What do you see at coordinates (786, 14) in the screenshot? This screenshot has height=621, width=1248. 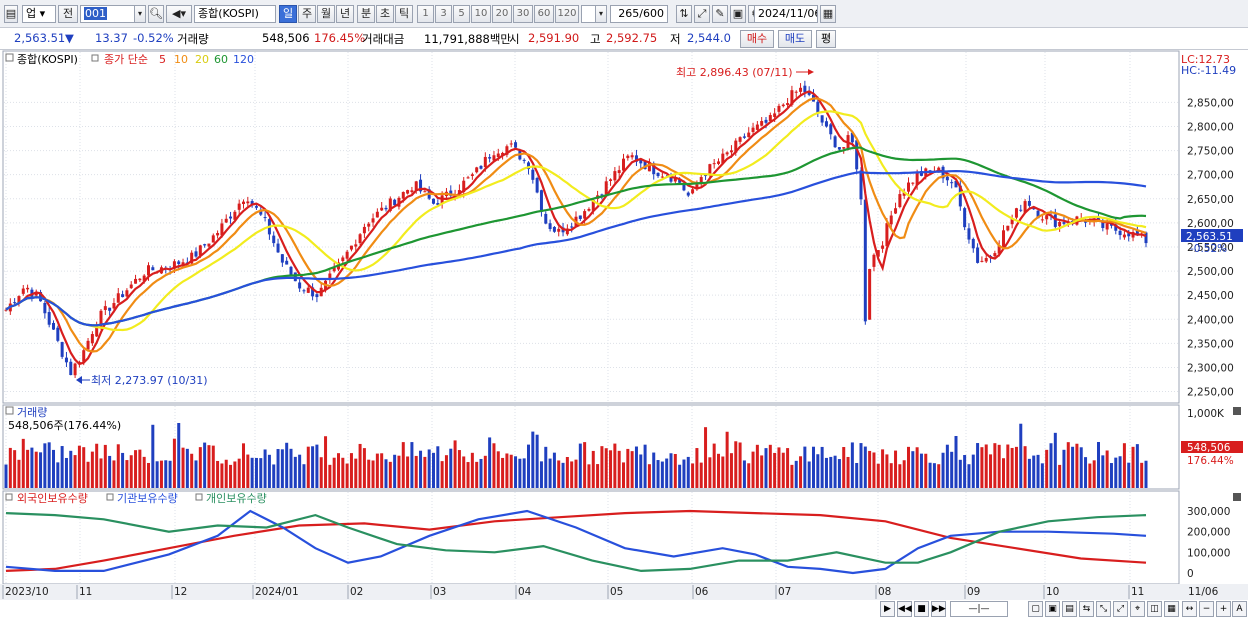 I see `date-input: 2024/11/06` at bounding box center [786, 14].